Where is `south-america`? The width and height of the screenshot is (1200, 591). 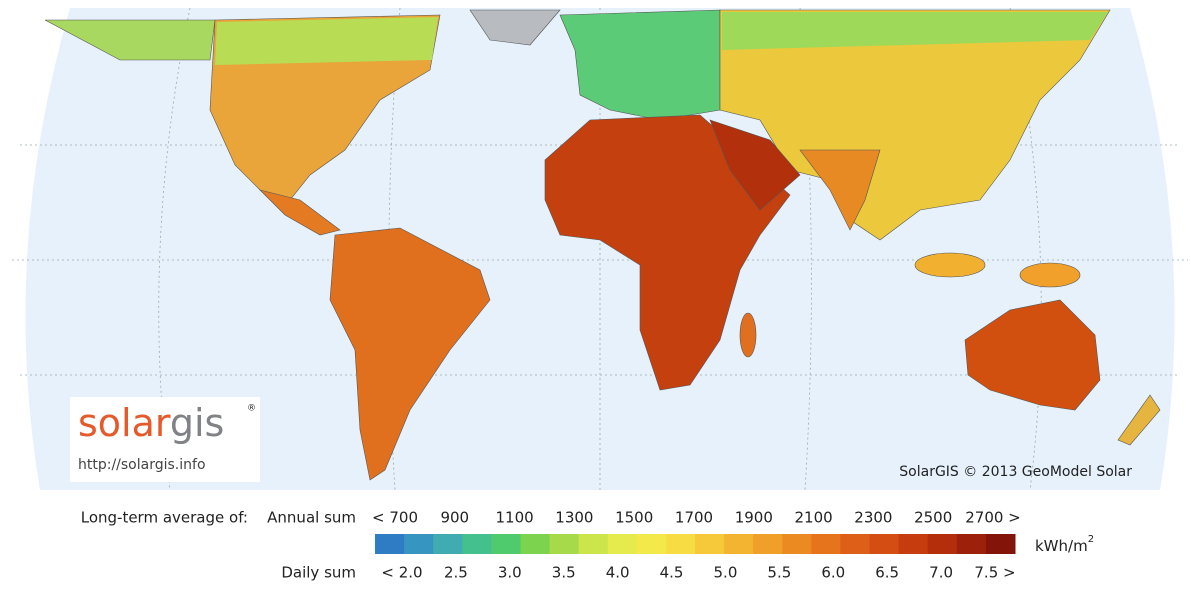
south-america is located at coordinates (410, 354).